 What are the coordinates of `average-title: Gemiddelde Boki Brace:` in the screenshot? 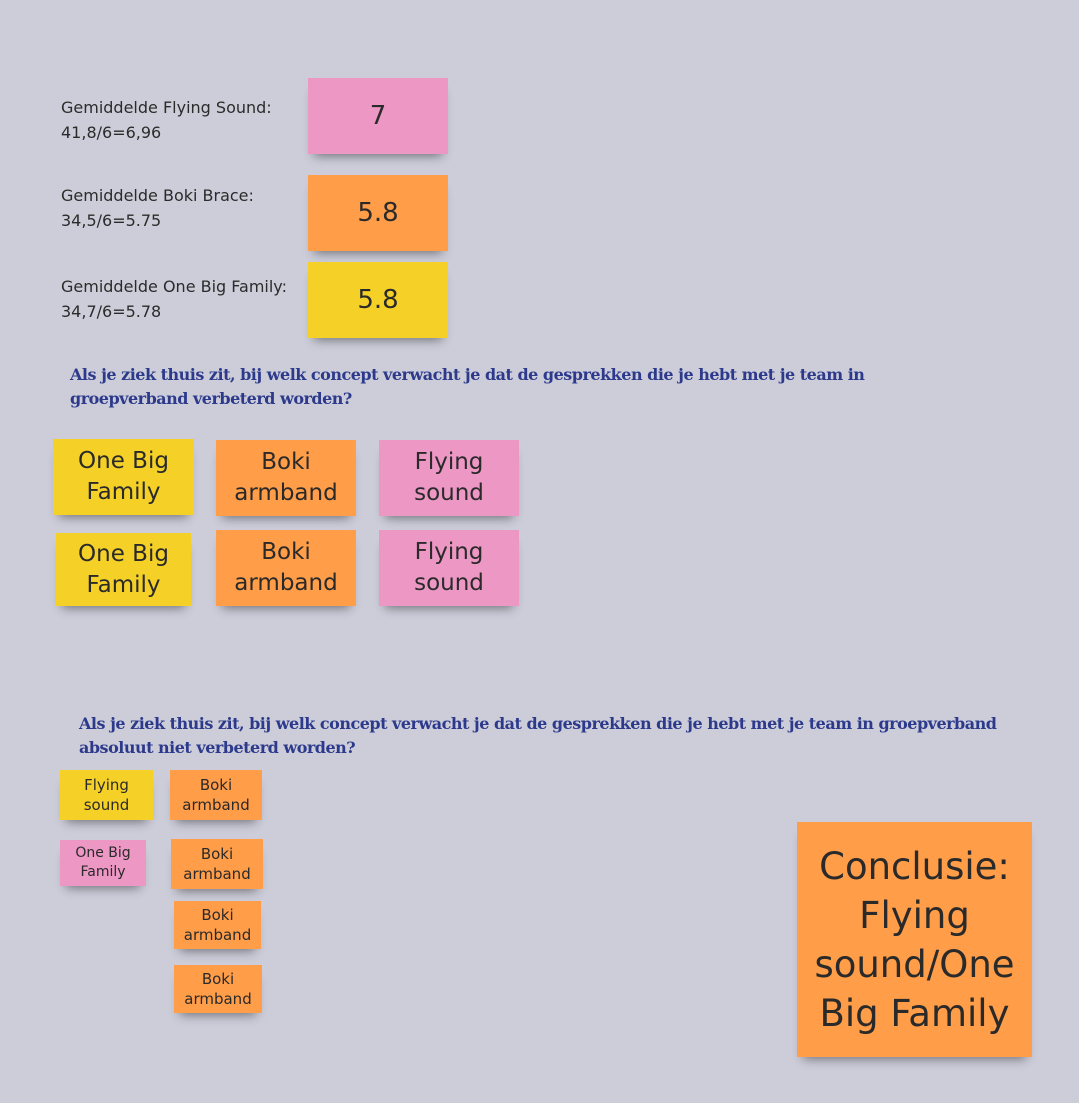 It's located at (157, 195).